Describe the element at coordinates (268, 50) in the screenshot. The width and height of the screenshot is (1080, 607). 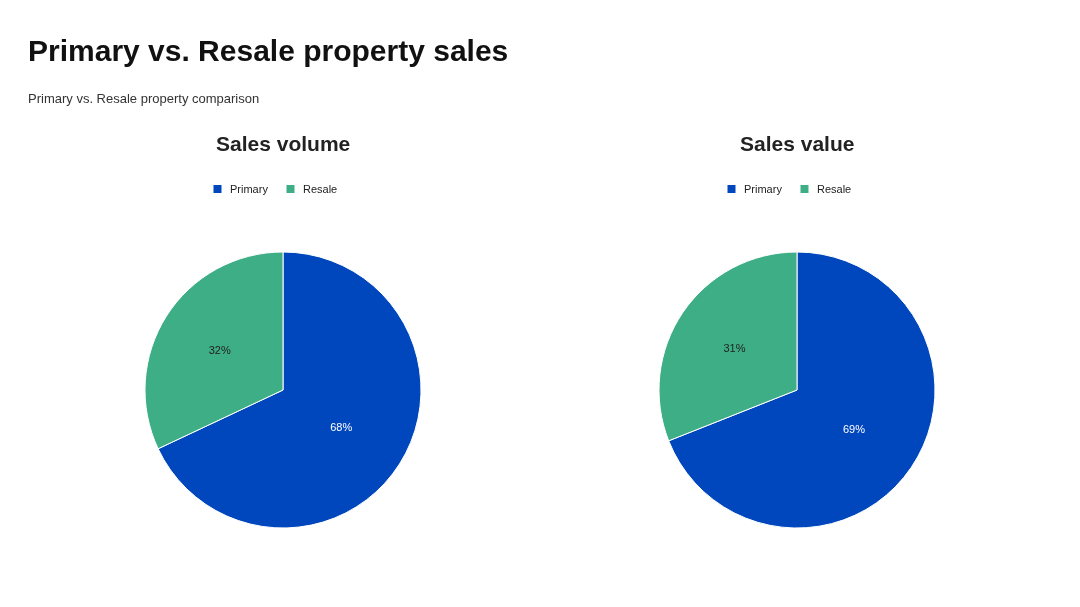
I see `text: Primary vs. Resale property sales` at that location.